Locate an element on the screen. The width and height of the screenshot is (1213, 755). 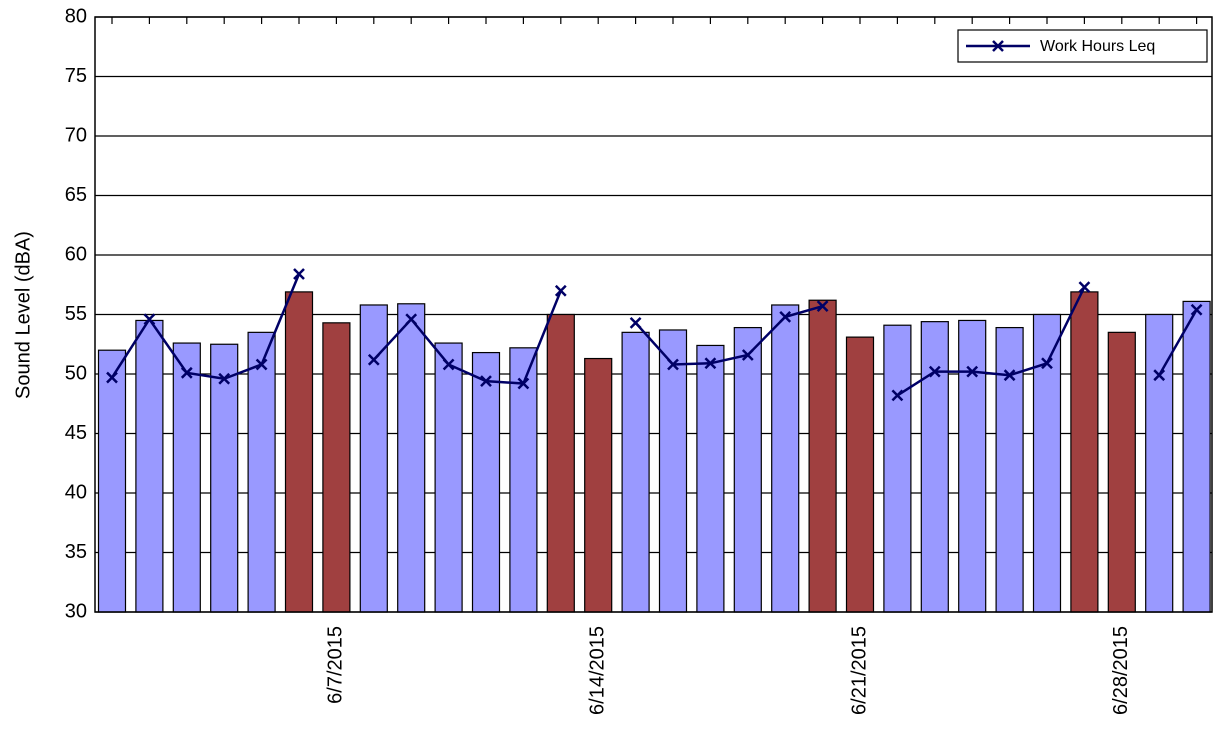
y-tick-label: 75 is located at coordinates (76, 76).